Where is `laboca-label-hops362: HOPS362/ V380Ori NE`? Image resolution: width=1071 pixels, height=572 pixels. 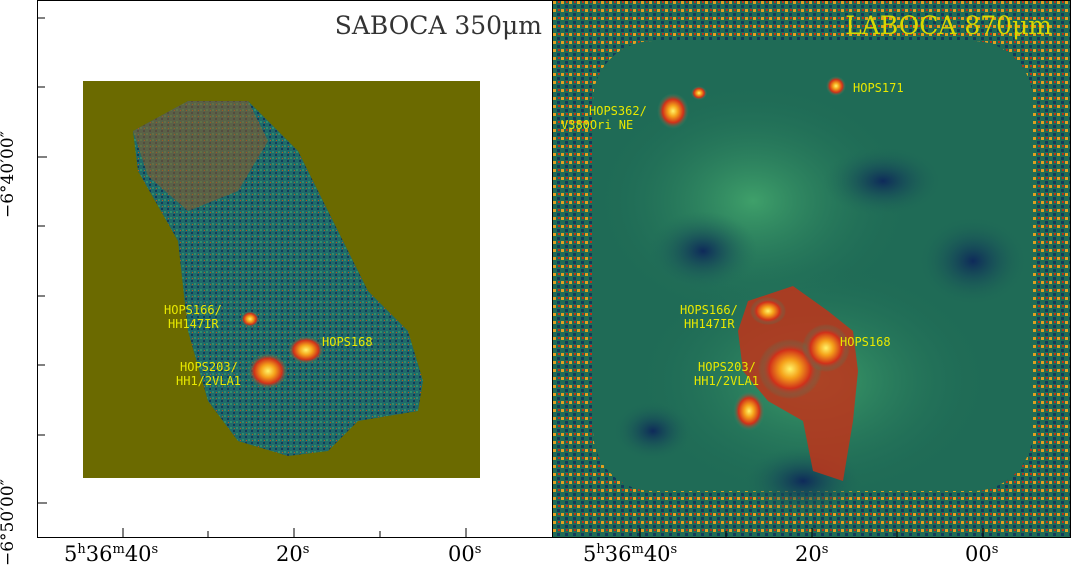
laboca-label-hops362: HOPS362/ V380Ori NE is located at coordinates (604, 118).